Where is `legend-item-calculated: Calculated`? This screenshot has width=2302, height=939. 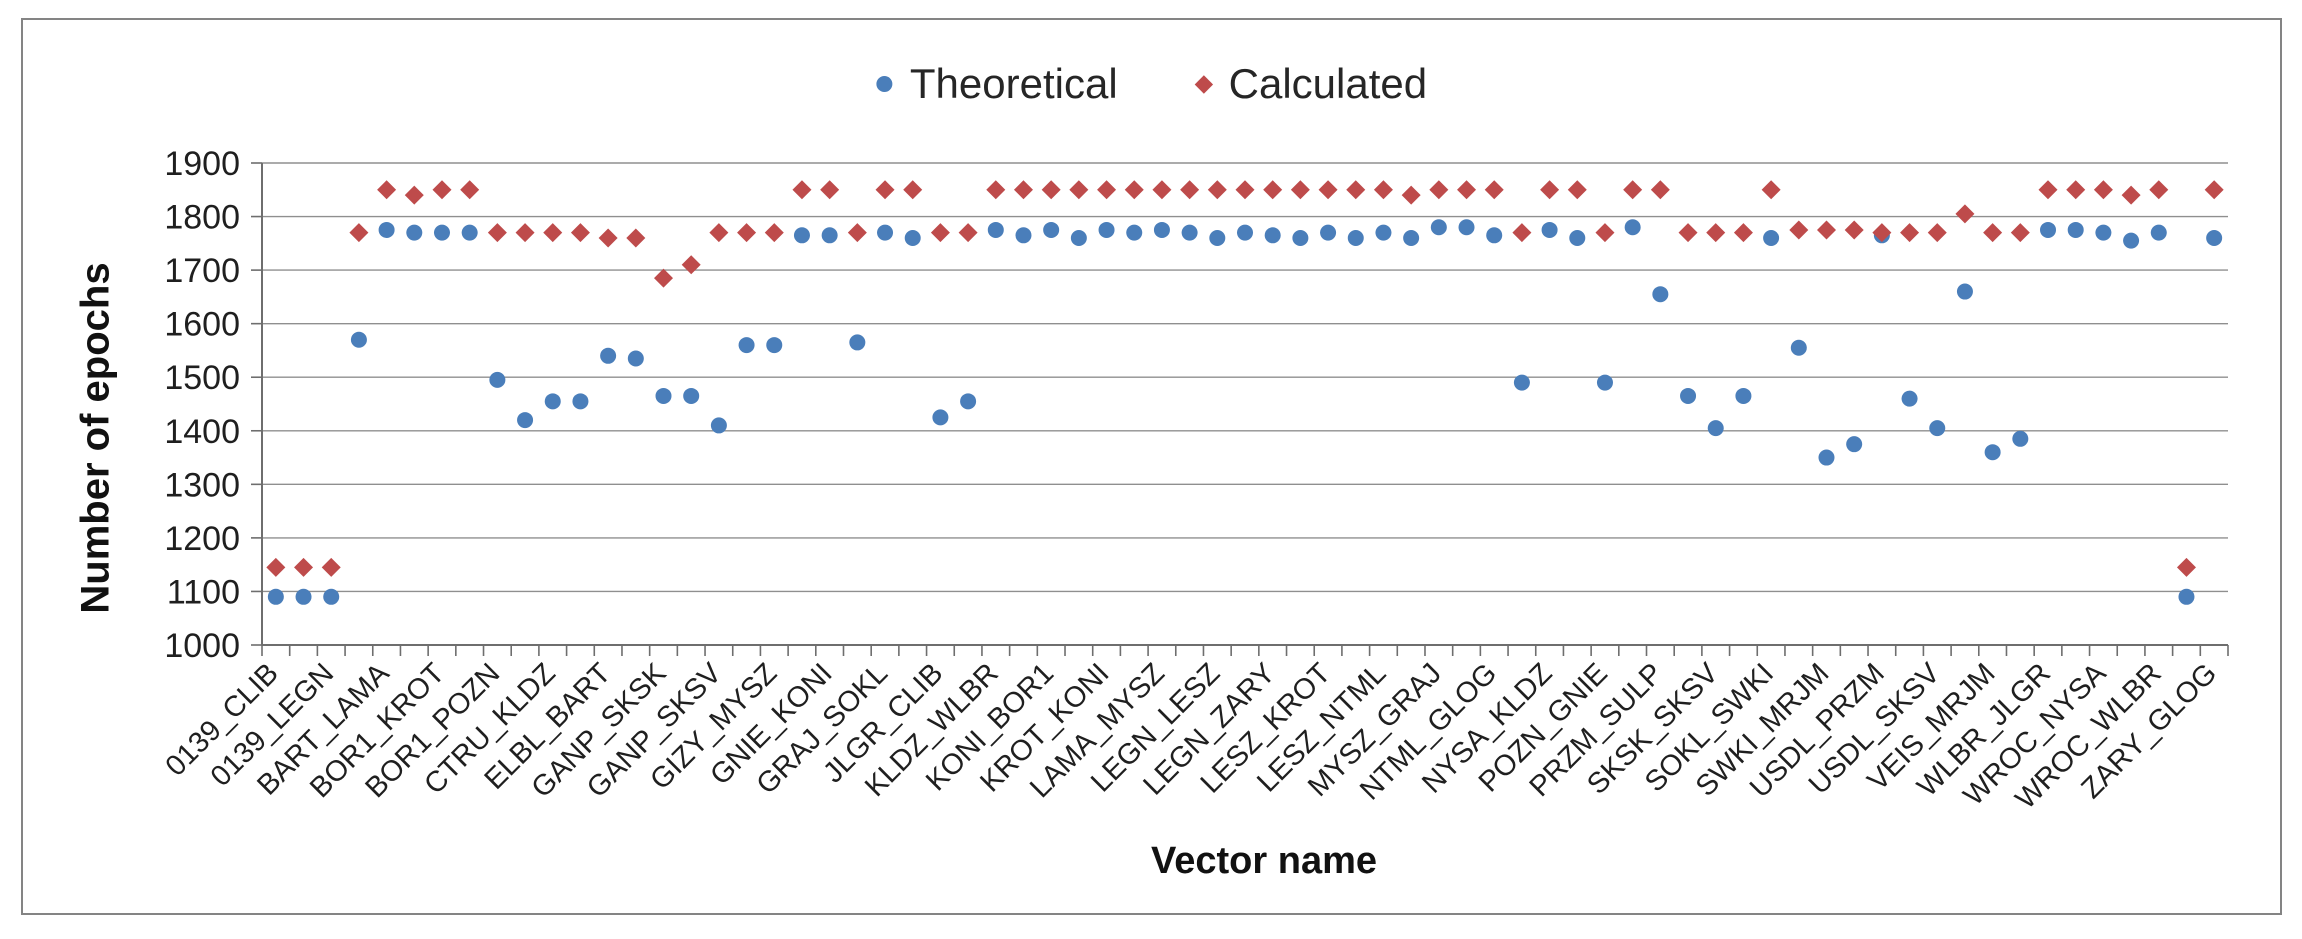 legend-item-calculated: Calculated is located at coordinates (1310, 84).